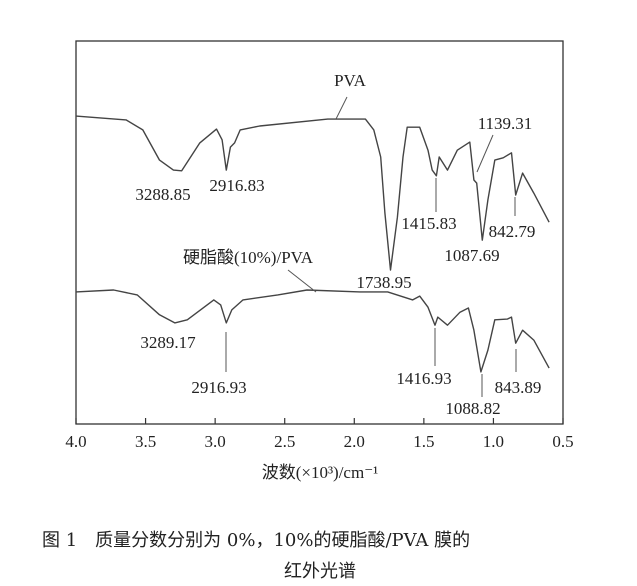  I want to click on peak-label: 1738.95, so click(383, 282).